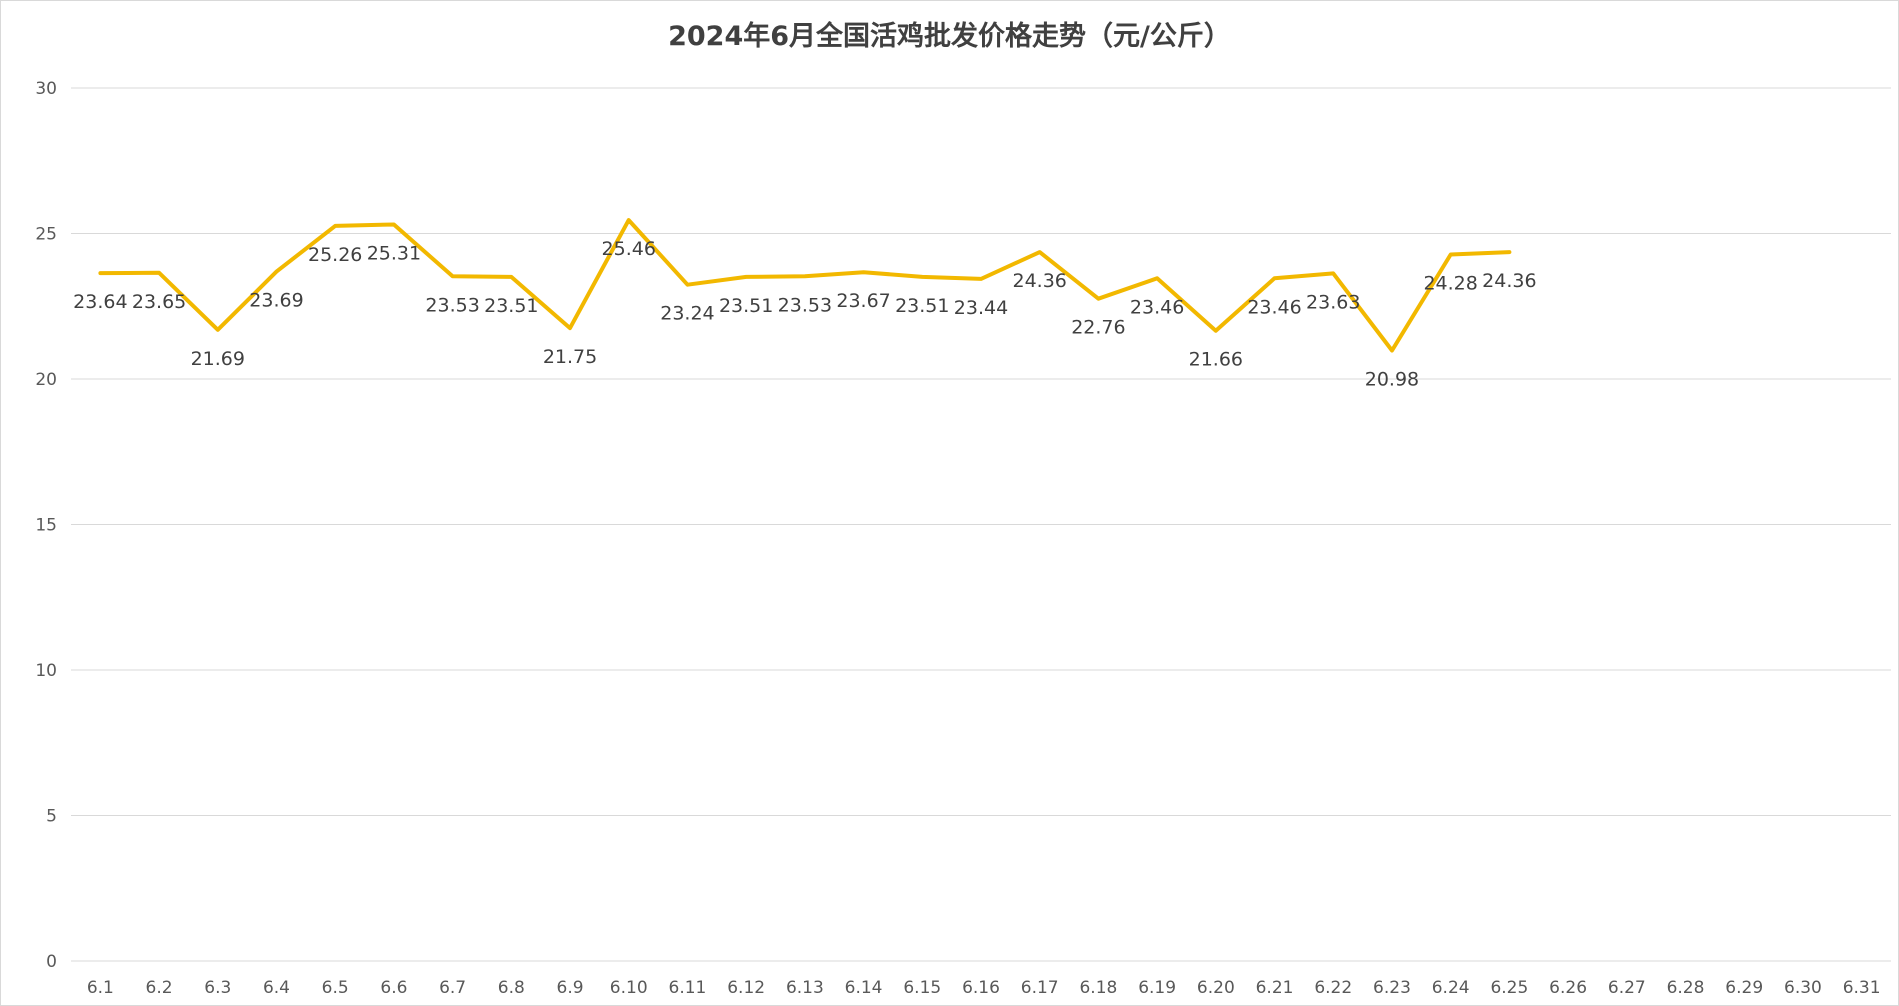  I want to click on x-tick-label: 6.1, so click(100, 988).